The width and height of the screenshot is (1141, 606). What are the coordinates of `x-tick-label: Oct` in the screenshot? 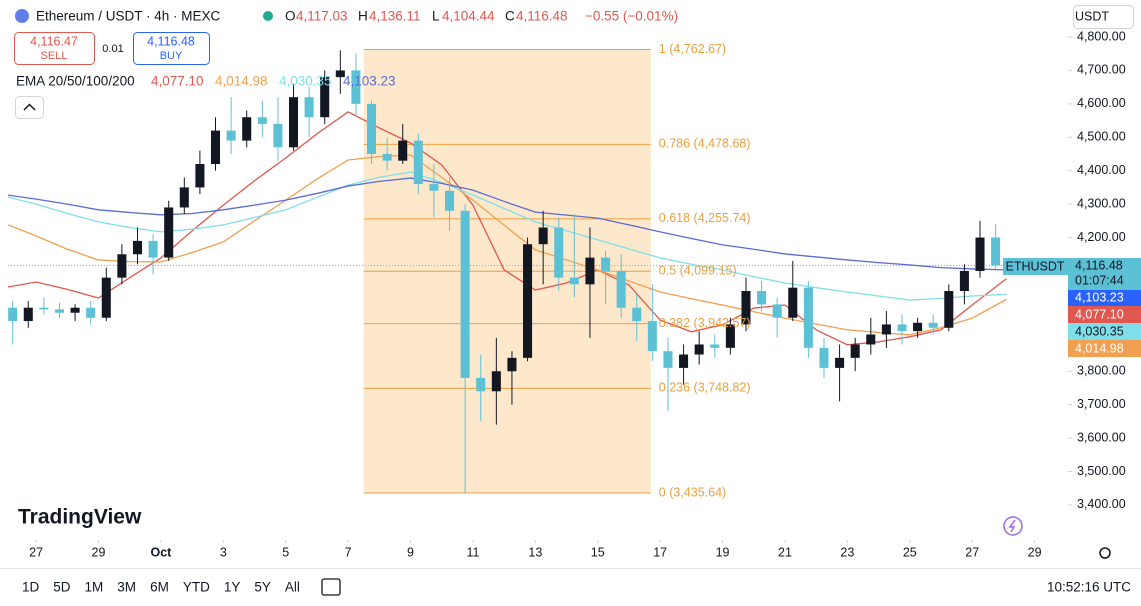 It's located at (161, 552).